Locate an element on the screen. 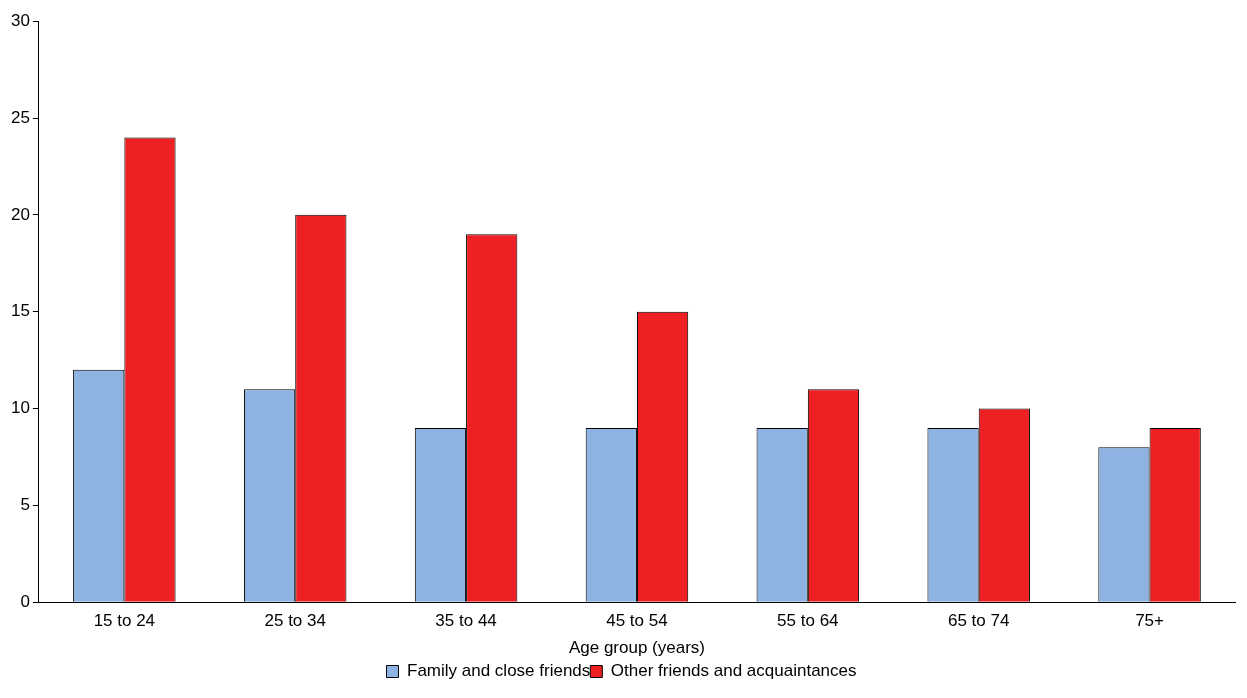 The image size is (1247, 698). x-tick-label: 65 to 74 is located at coordinates (978, 621).